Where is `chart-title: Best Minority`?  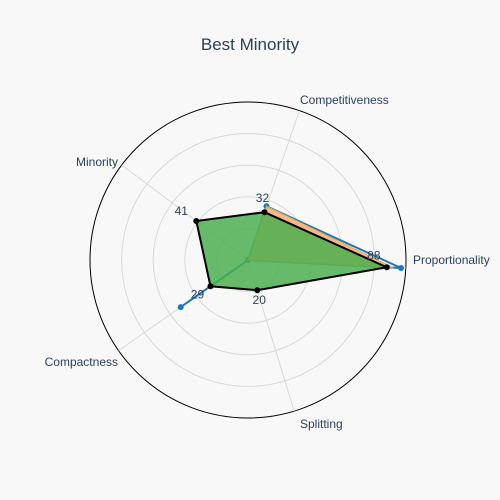
chart-title: Best Minority is located at coordinates (250, 44).